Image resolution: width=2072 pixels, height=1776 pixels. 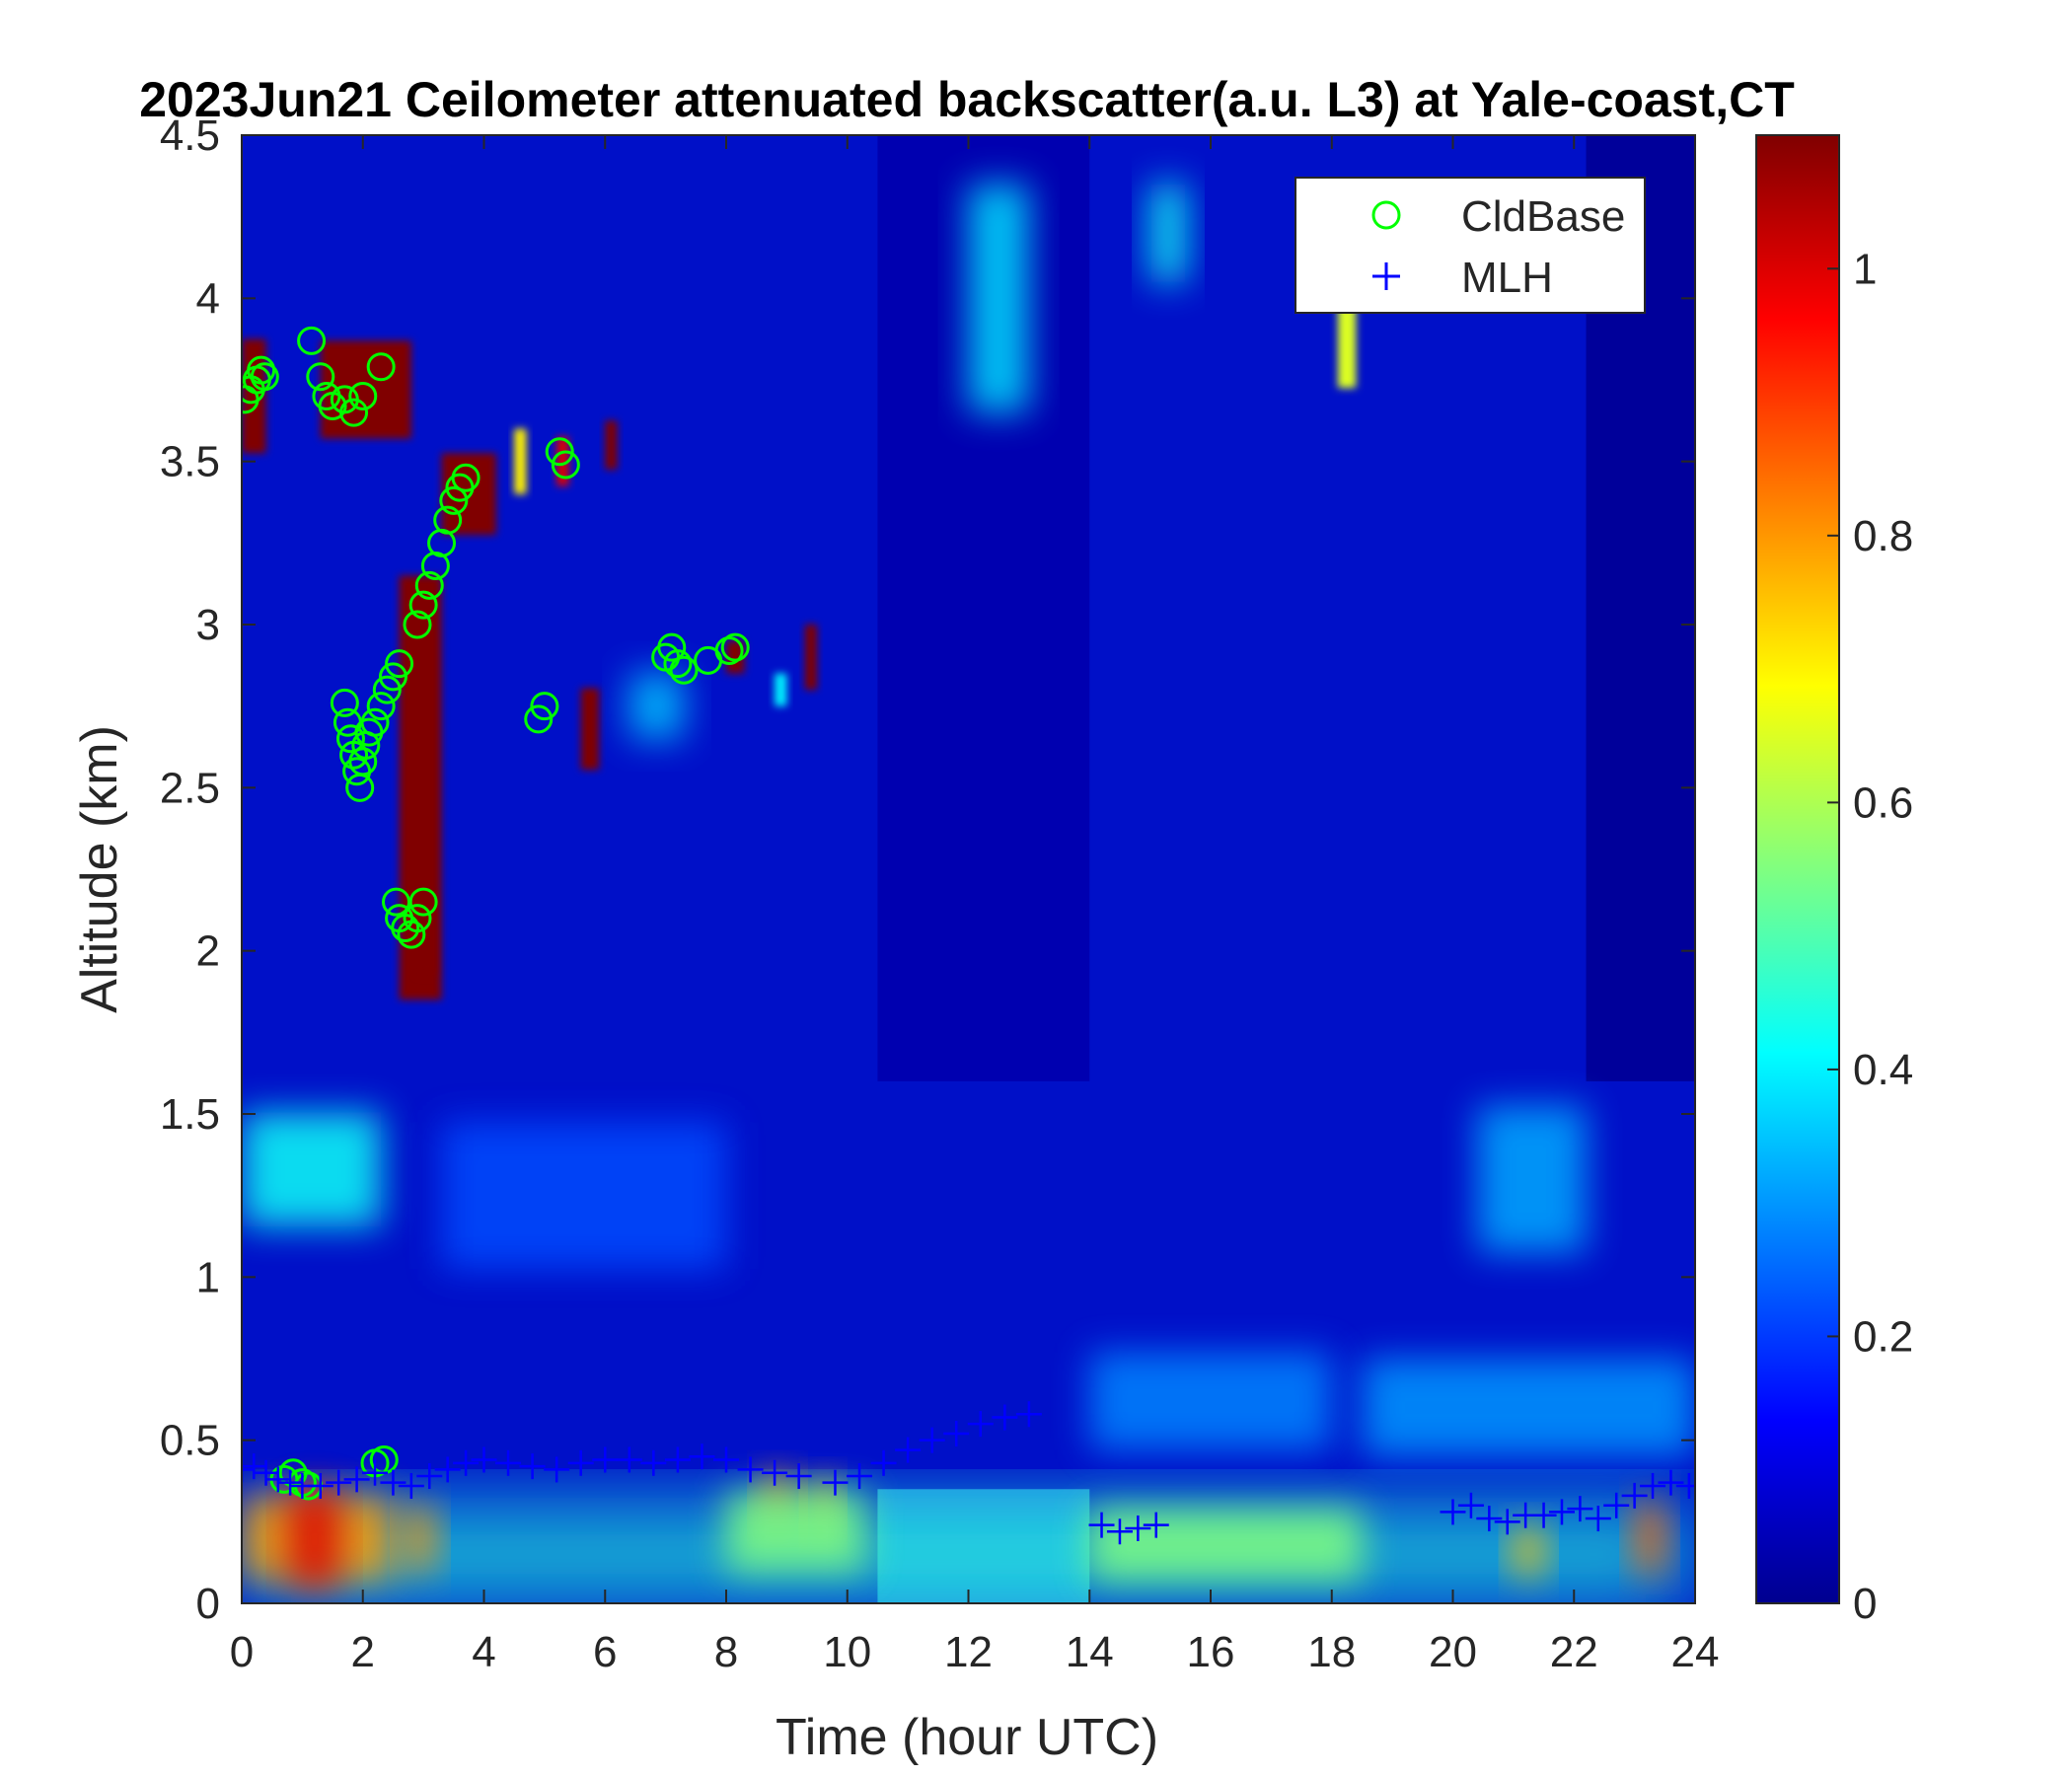 I want to click on colorbar-gradient, so click(x=1798, y=869).